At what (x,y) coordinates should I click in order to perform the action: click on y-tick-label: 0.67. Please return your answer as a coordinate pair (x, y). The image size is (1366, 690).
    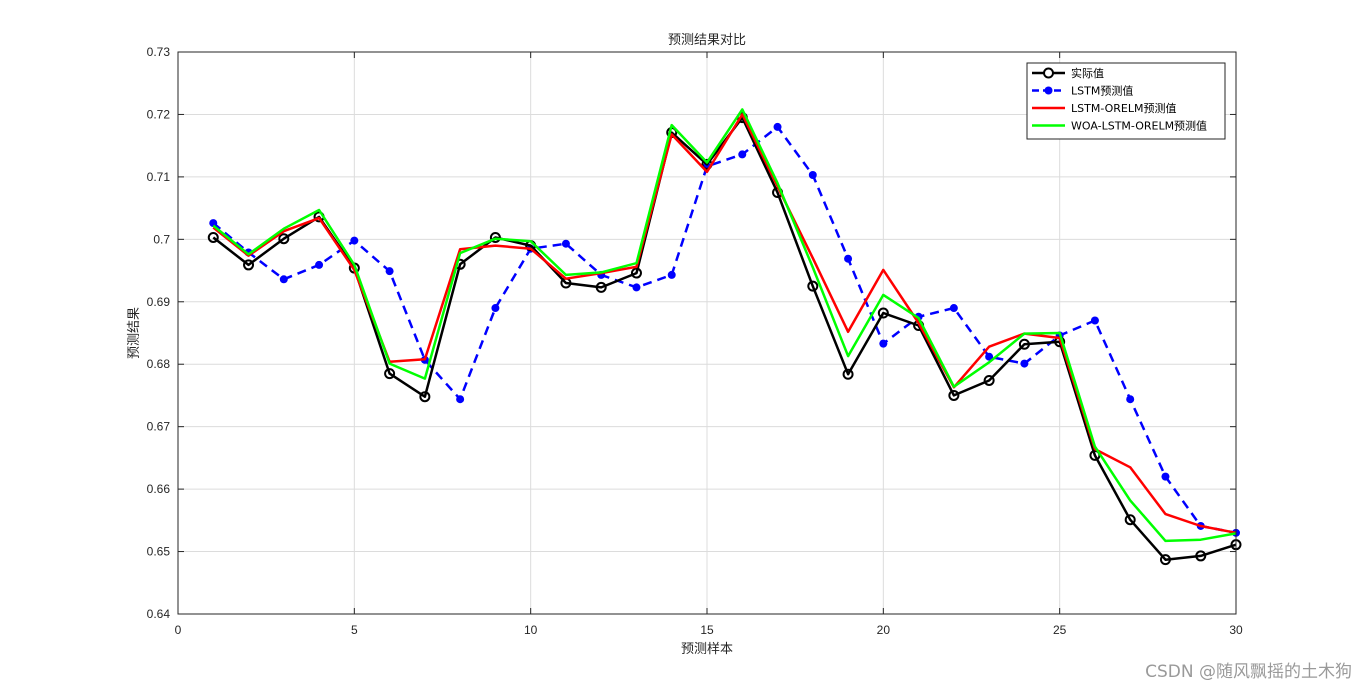
    Looking at the image, I should click on (159, 427).